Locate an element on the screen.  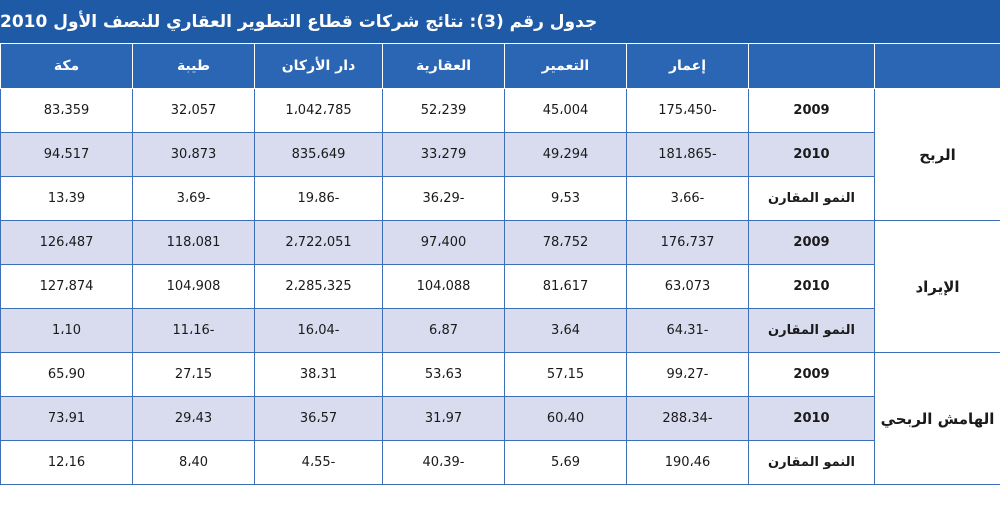
cell-value: 45،004 is located at coordinates (565, 110).